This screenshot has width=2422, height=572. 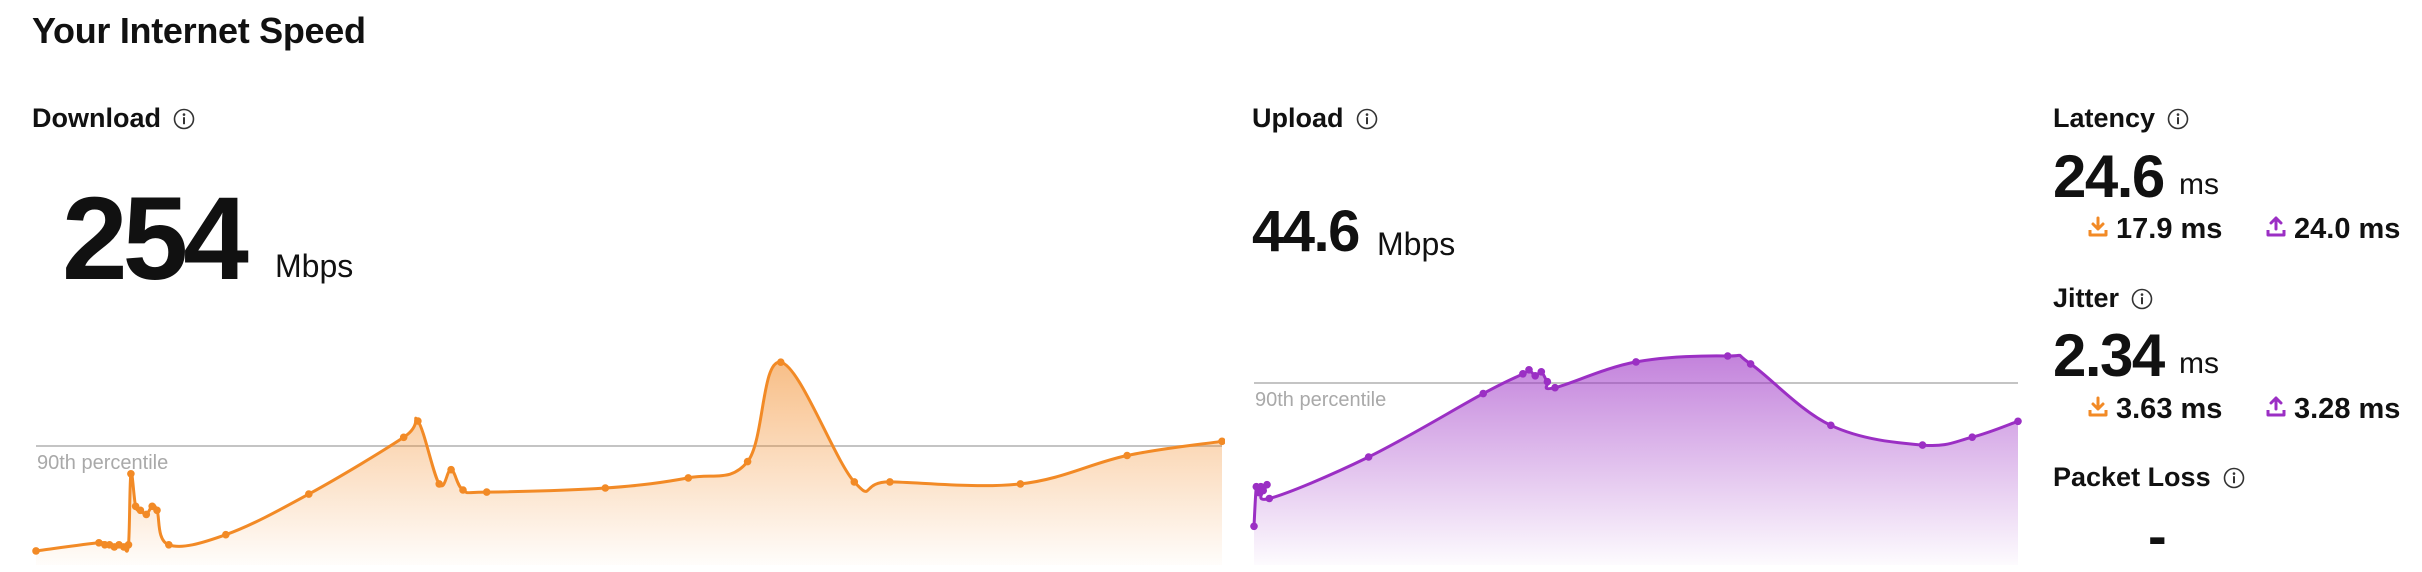 I want to click on download-percentile-label: 90th percentile, so click(x=102, y=463).